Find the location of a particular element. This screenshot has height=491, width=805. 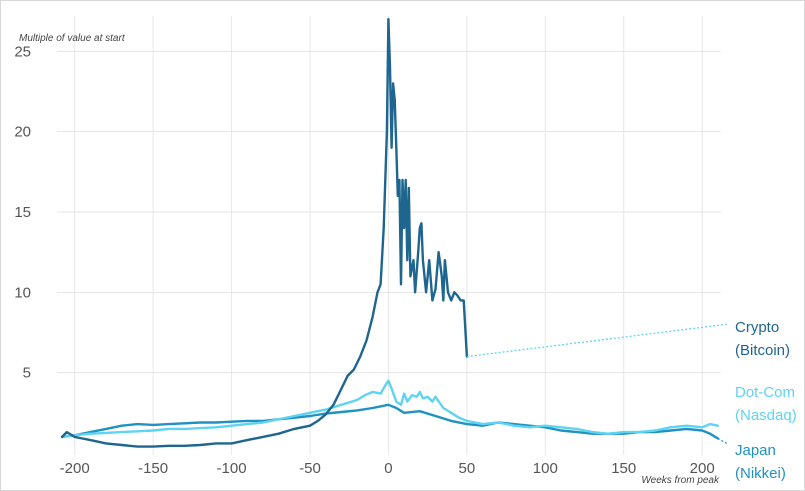

series-label-dotcom: Dot-Com is located at coordinates (765, 392).